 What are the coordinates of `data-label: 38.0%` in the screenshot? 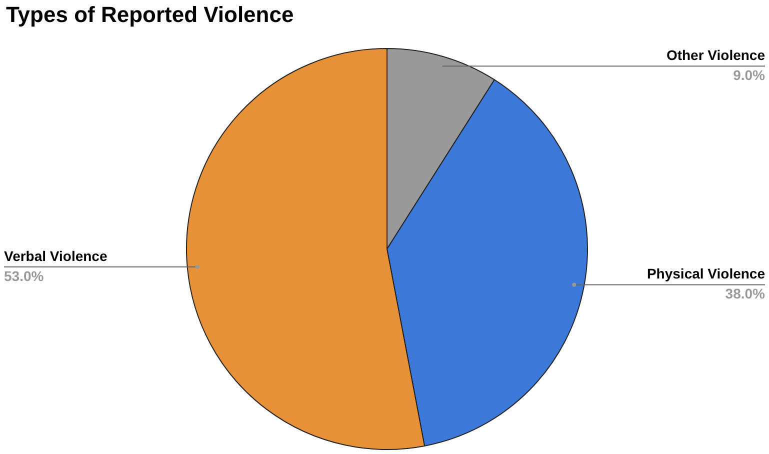 It's located at (745, 294).